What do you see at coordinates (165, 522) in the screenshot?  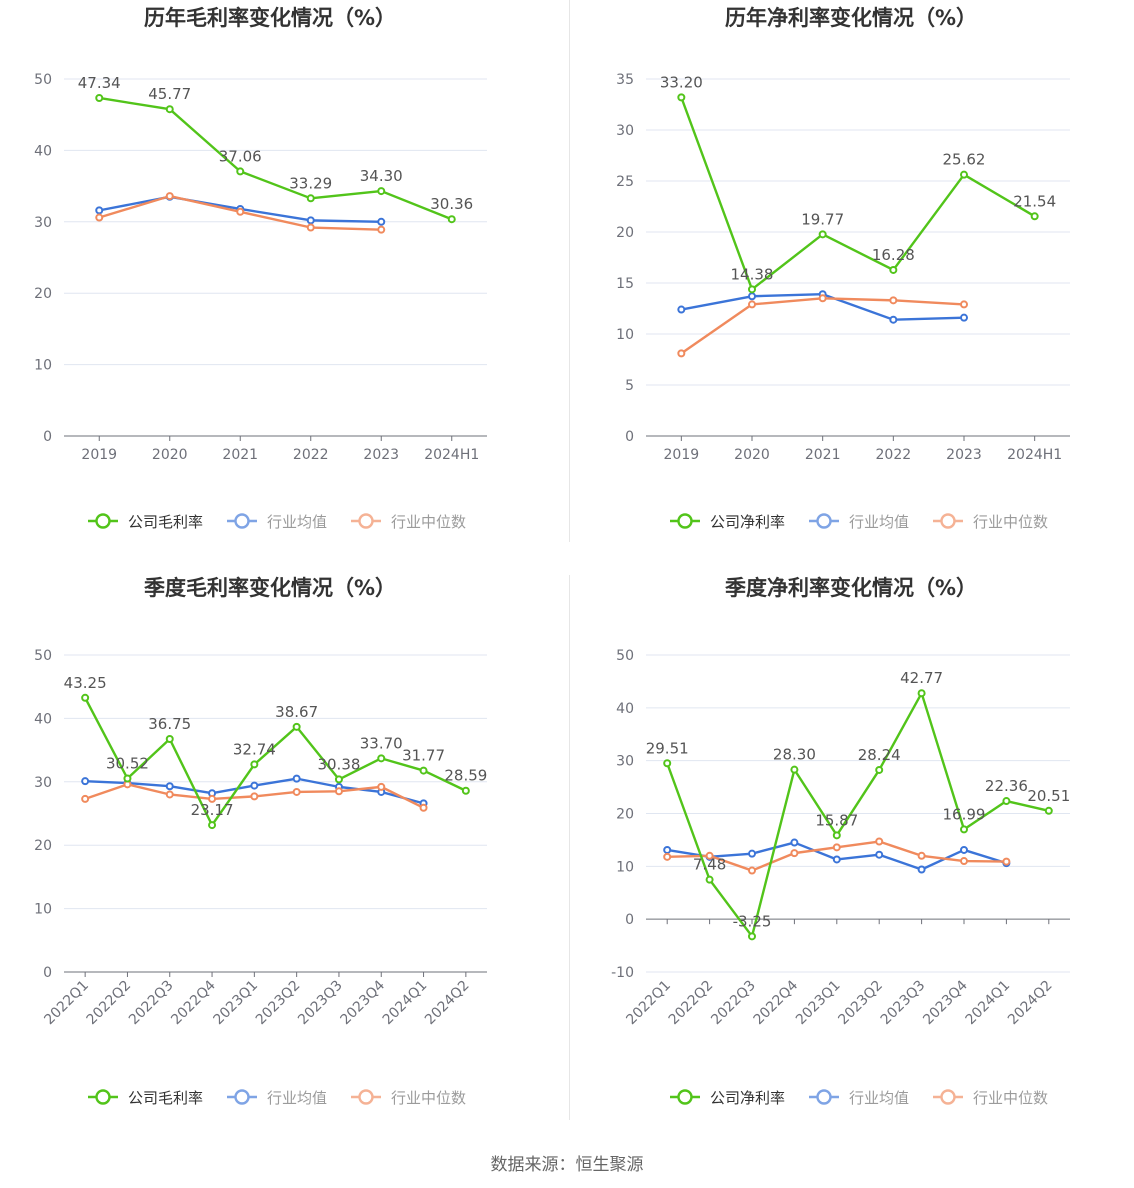 I see `legend-label: 公司毛利率` at bounding box center [165, 522].